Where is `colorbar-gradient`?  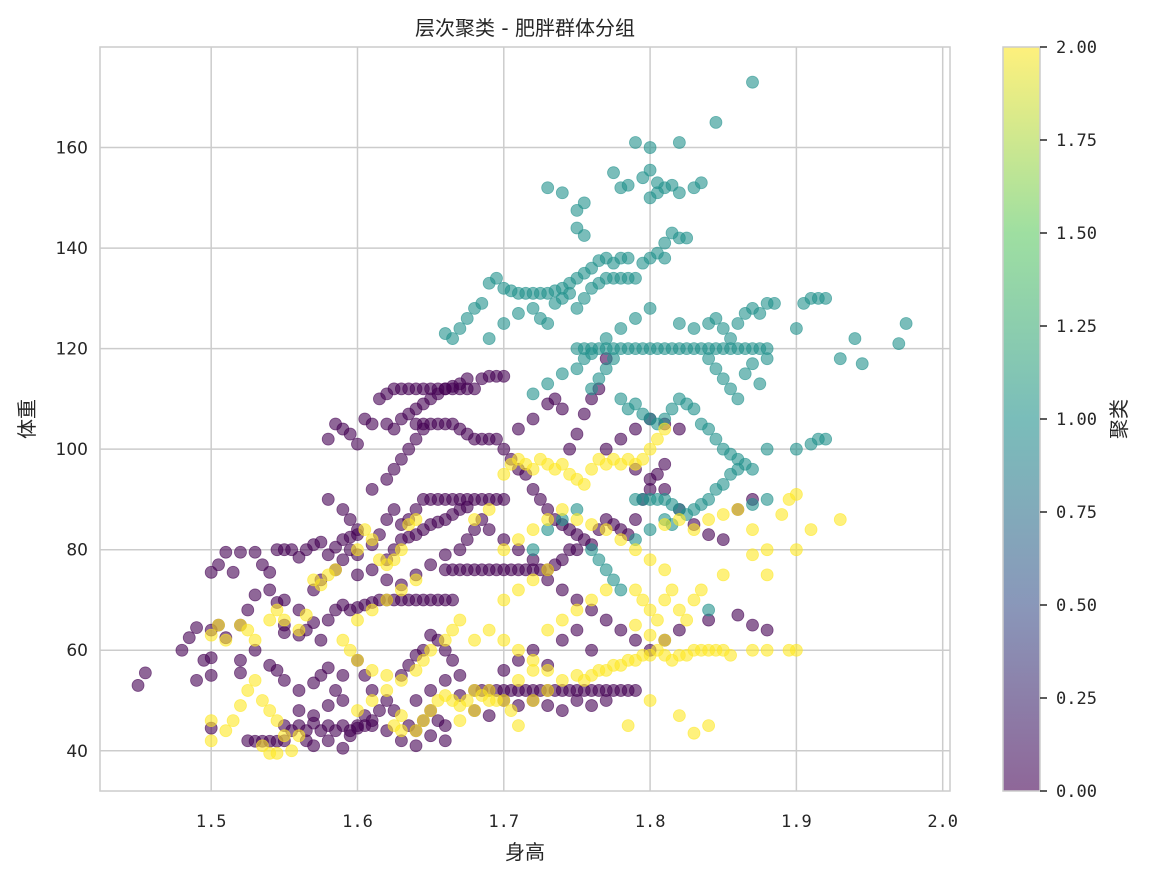
colorbar-gradient is located at coordinates (1021, 419).